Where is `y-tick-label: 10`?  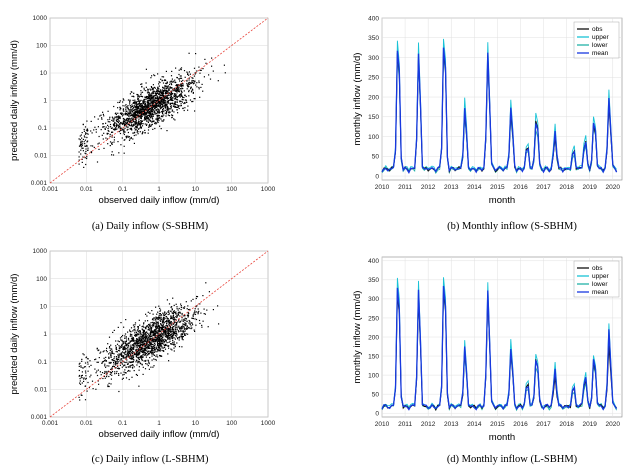 y-tick-label: 10 is located at coordinates (44, 73).